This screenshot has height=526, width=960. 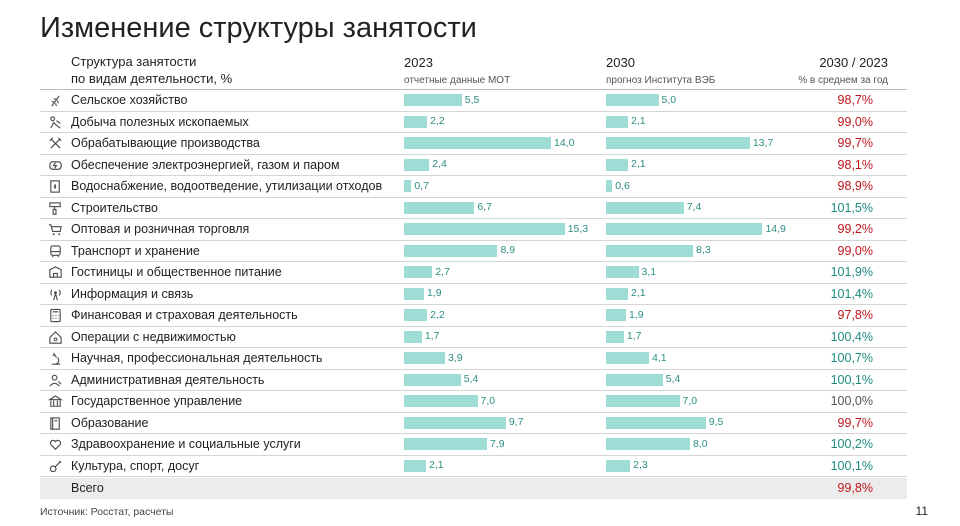 What do you see at coordinates (851, 272) in the screenshot?
I see `ratio-value: 101,9%` at bounding box center [851, 272].